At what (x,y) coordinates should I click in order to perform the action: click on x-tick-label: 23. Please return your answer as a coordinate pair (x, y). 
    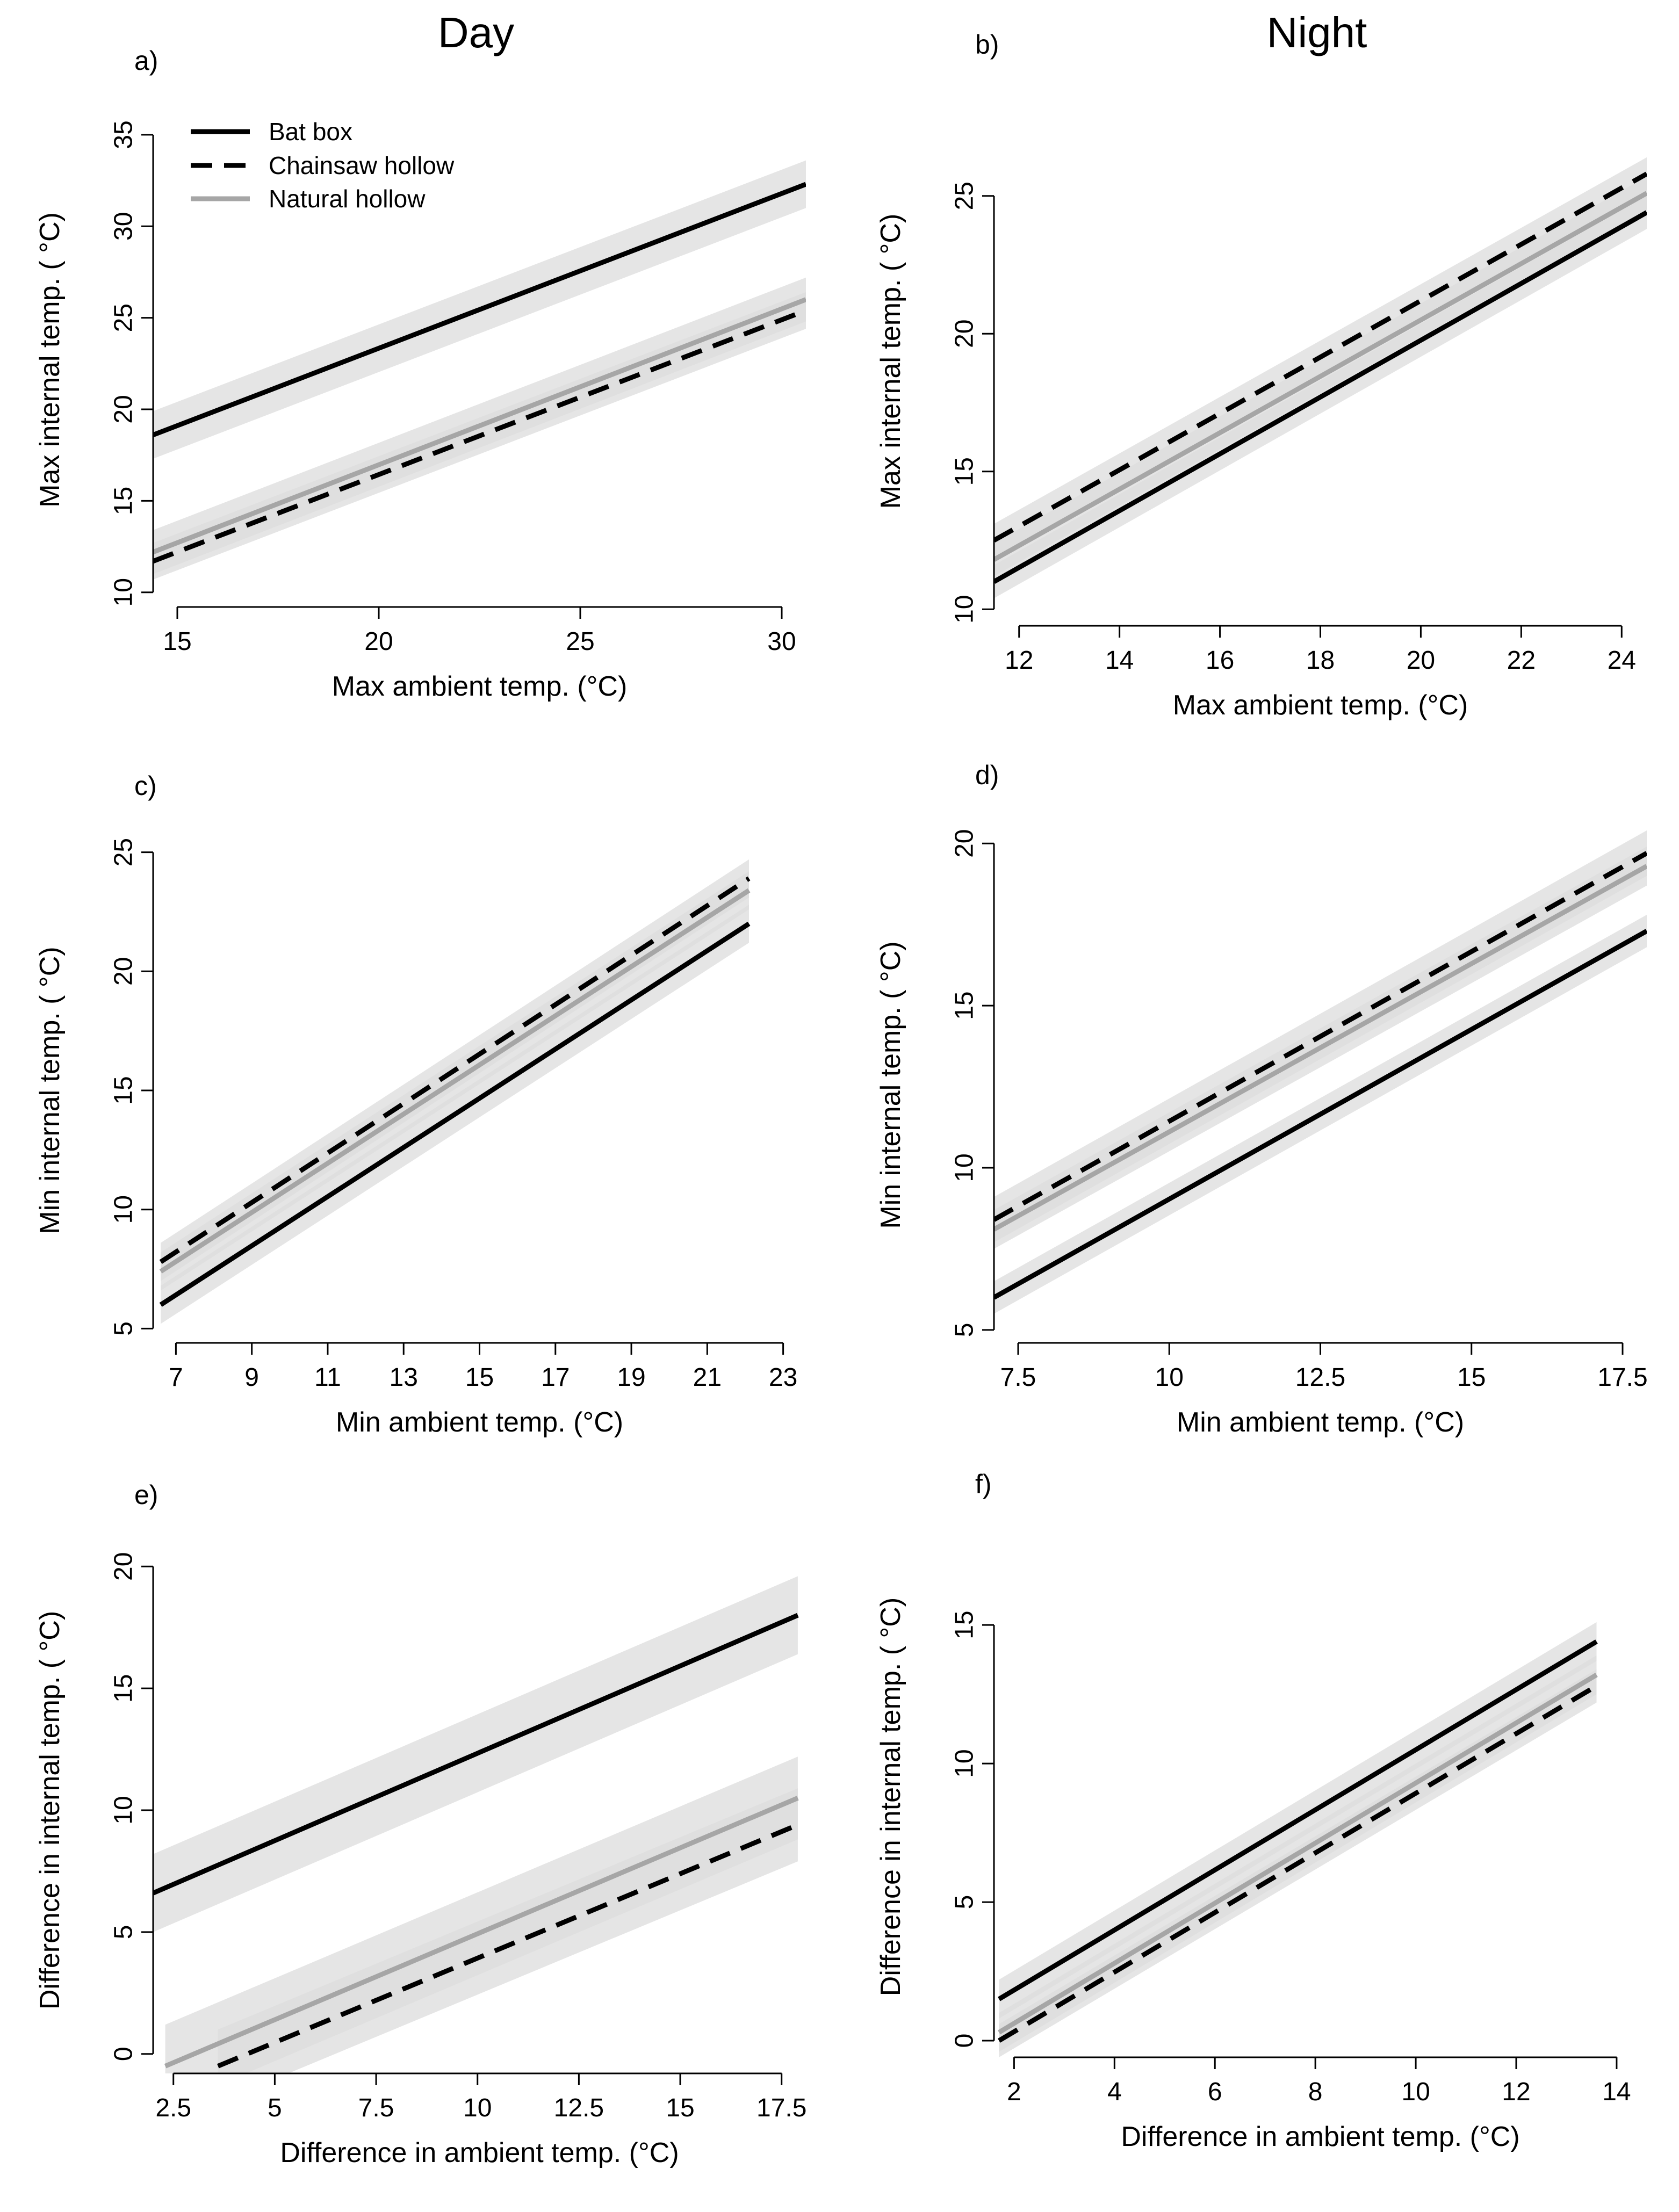
    Looking at the image, I should click on (783, 1377).